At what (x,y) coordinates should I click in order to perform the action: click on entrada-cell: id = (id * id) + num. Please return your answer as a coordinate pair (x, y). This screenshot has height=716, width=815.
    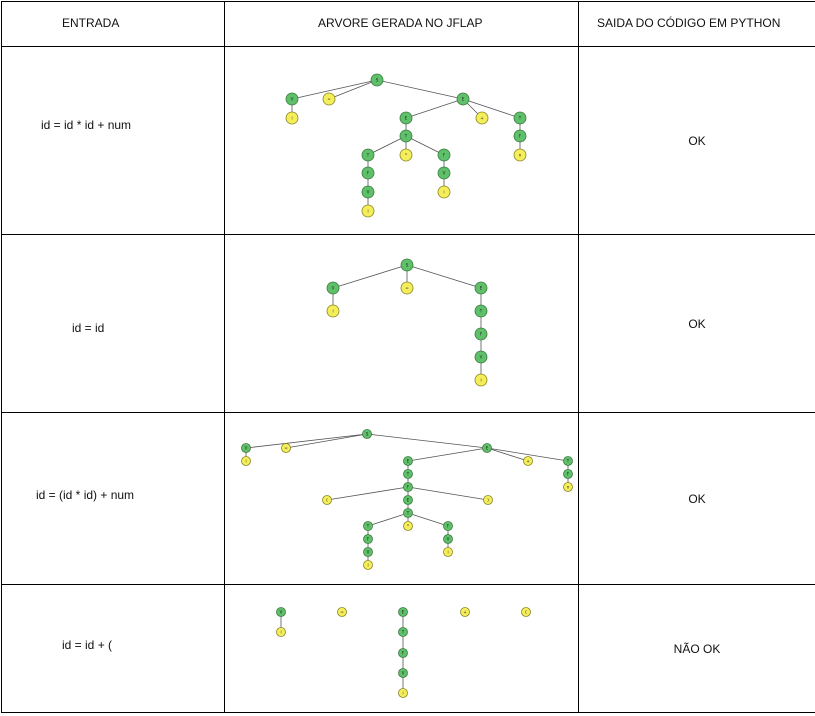
    Looking at the image, I should click on (113, 498).